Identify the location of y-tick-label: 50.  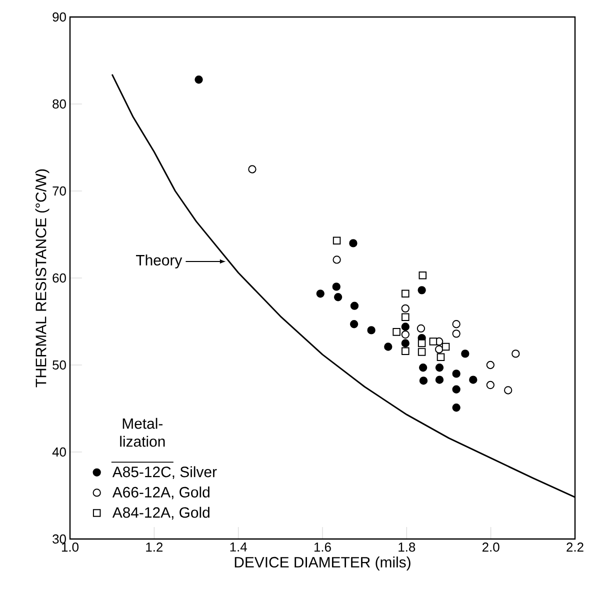
(59, 365).